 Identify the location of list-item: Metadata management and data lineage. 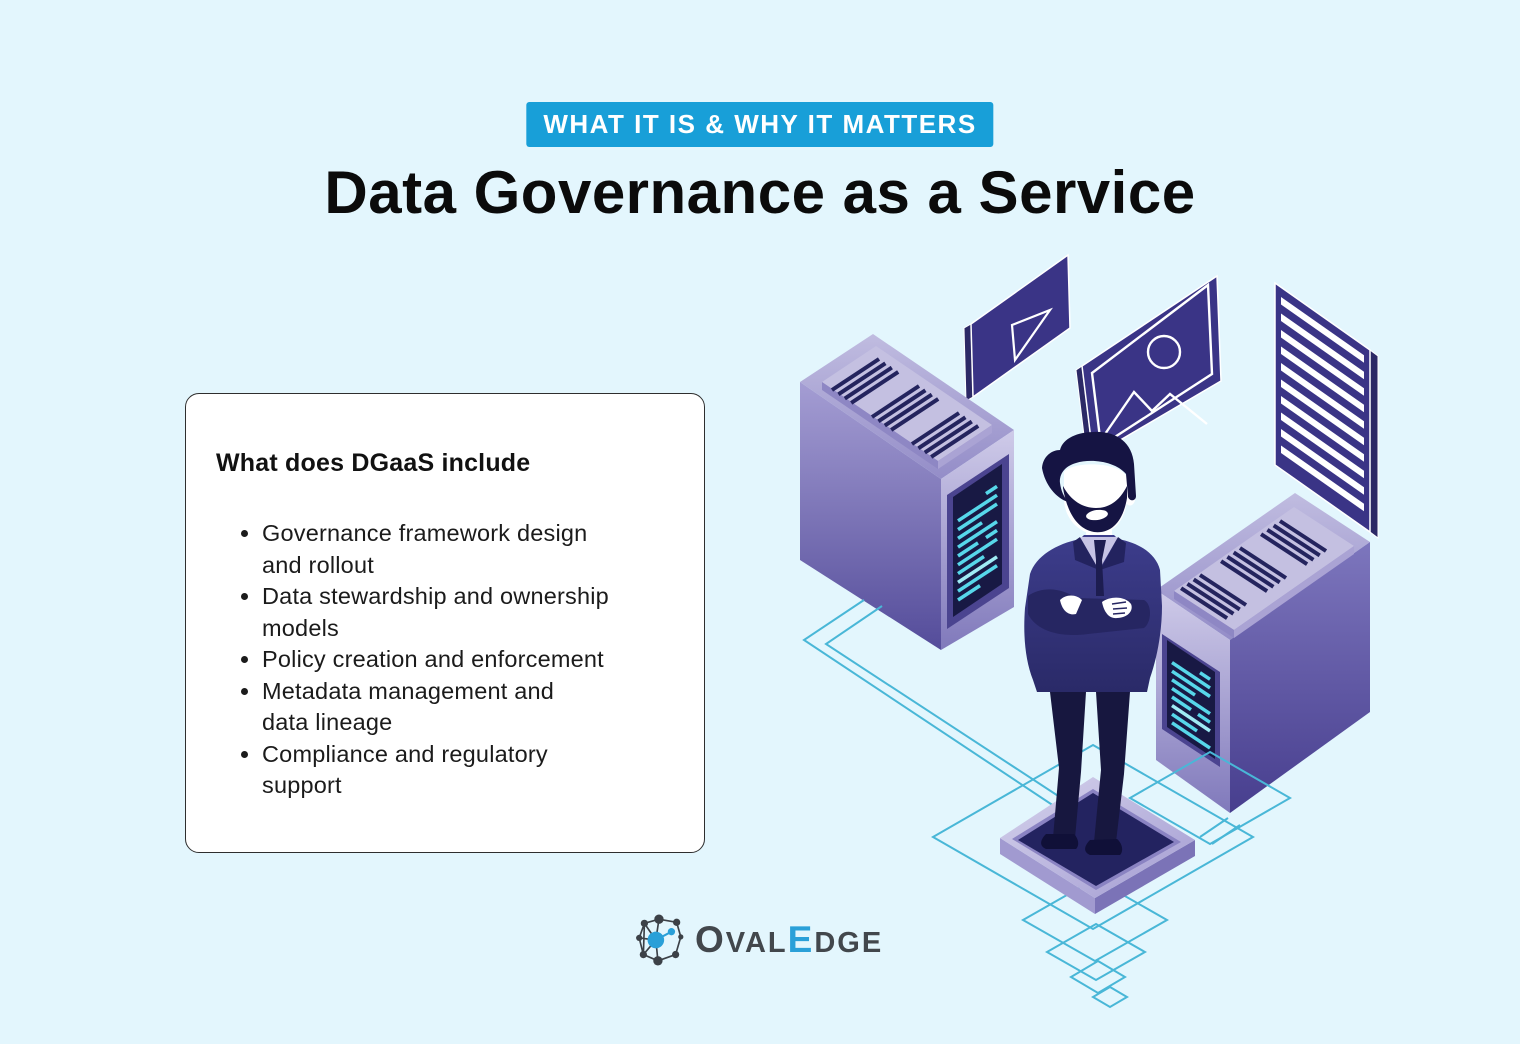
(468, 707).